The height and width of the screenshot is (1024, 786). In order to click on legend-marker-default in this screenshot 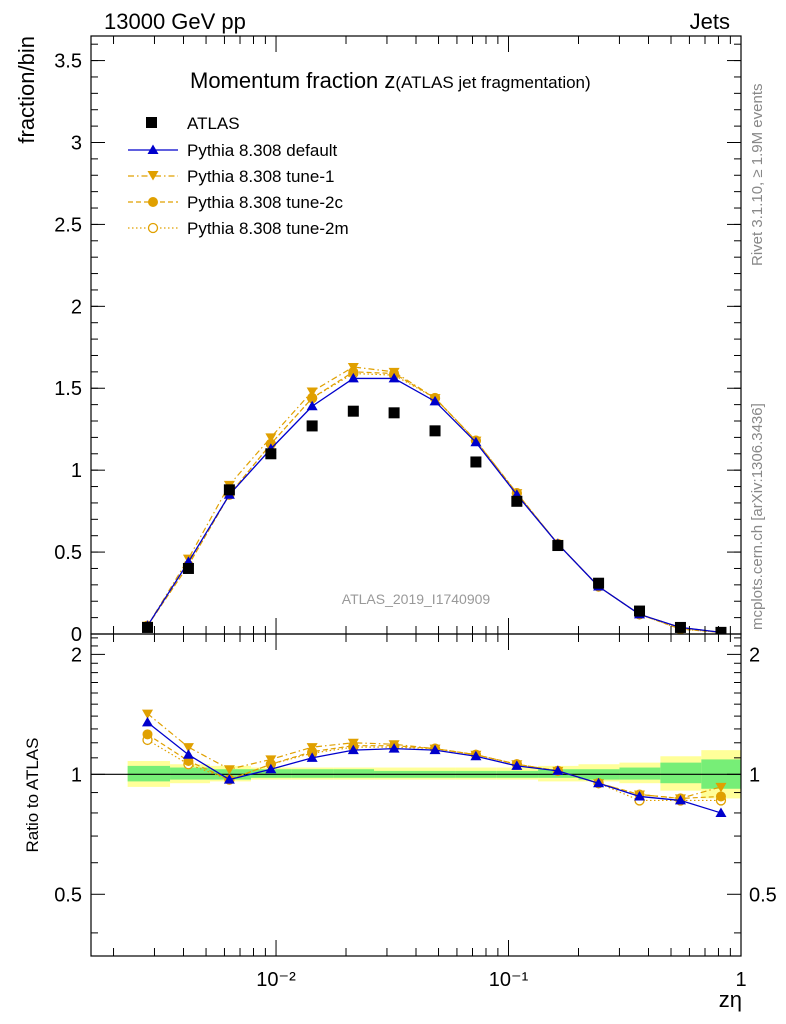, I will do `click(153, 149)`.